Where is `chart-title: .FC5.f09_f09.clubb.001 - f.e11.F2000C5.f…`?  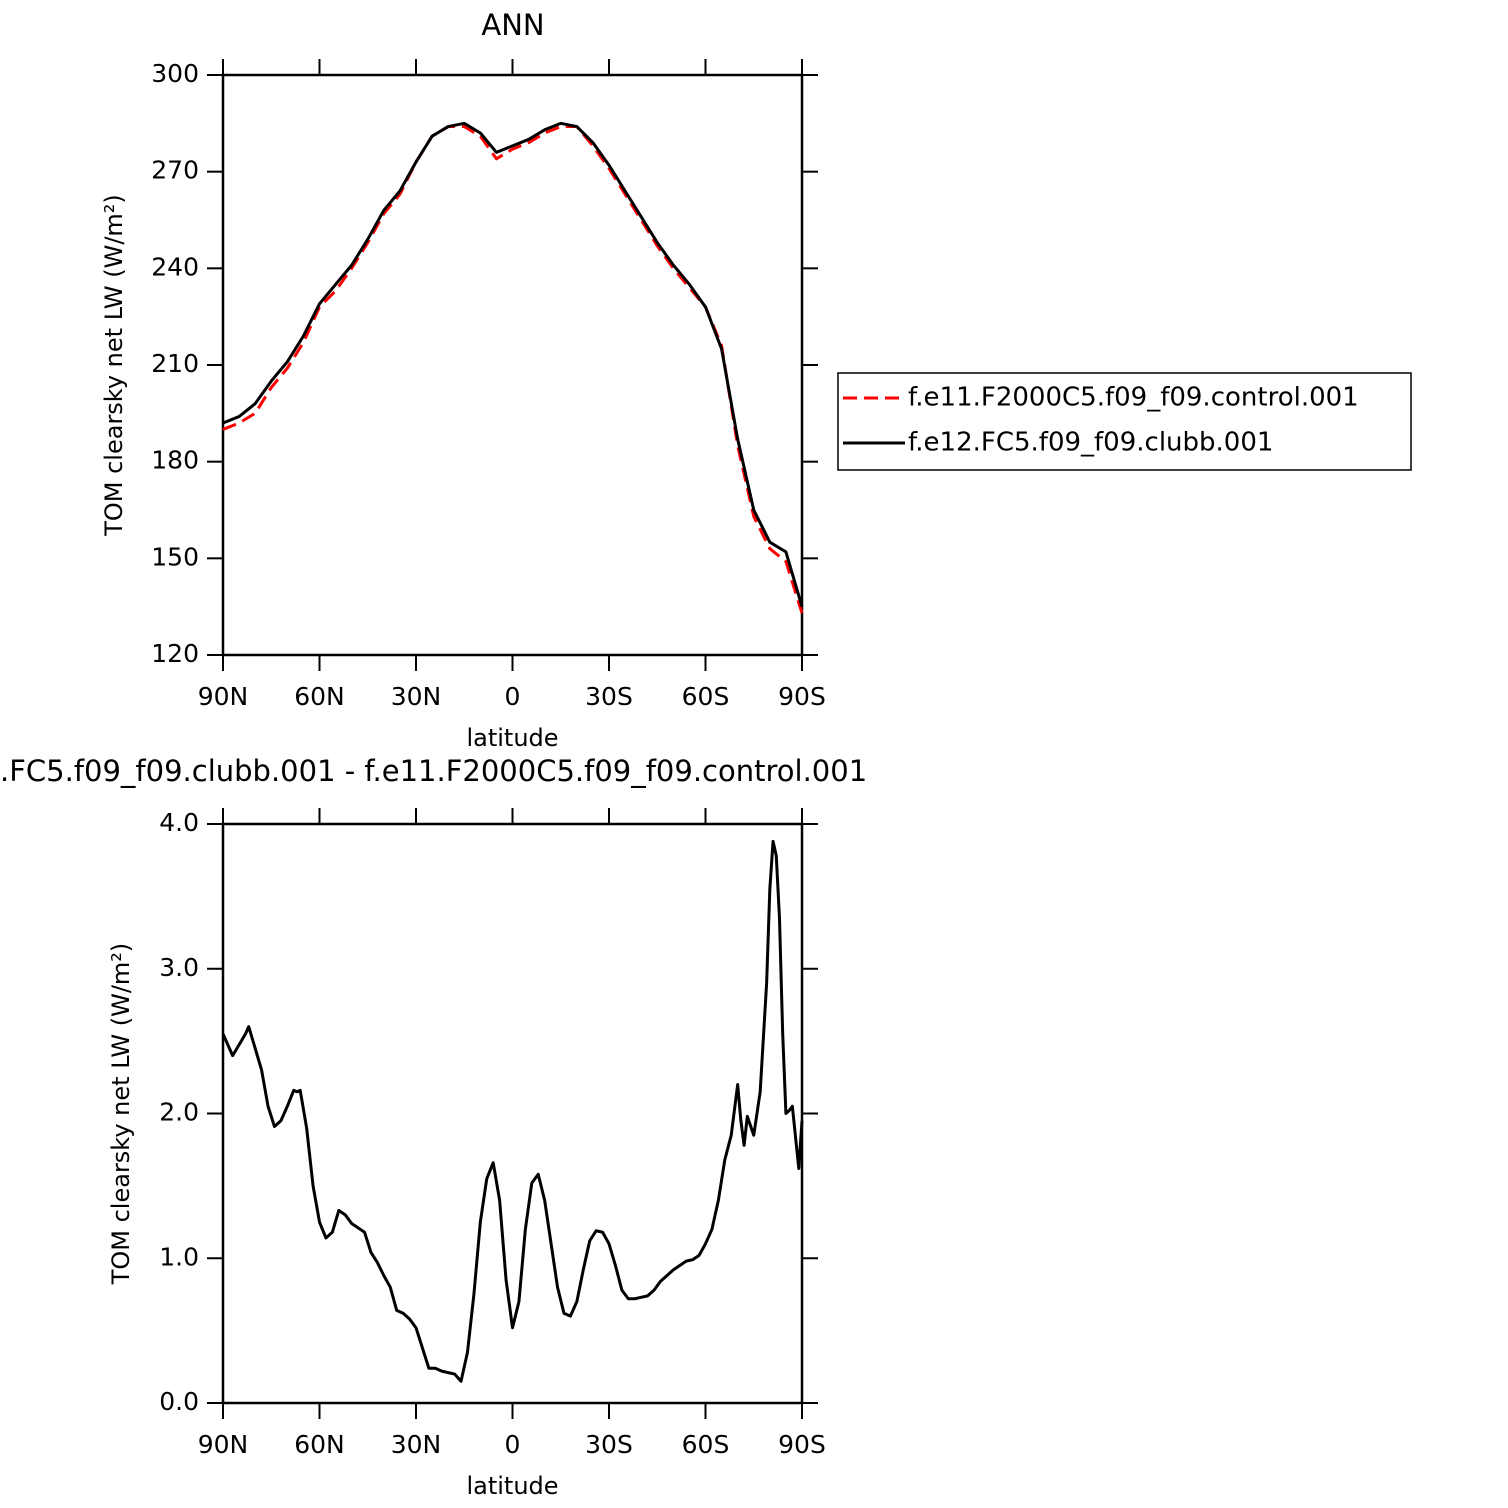
chart-title: .FC5.f09_f09.clubb.001 - f.e11.F2000C5.f… is located at coordinates (433, 771).